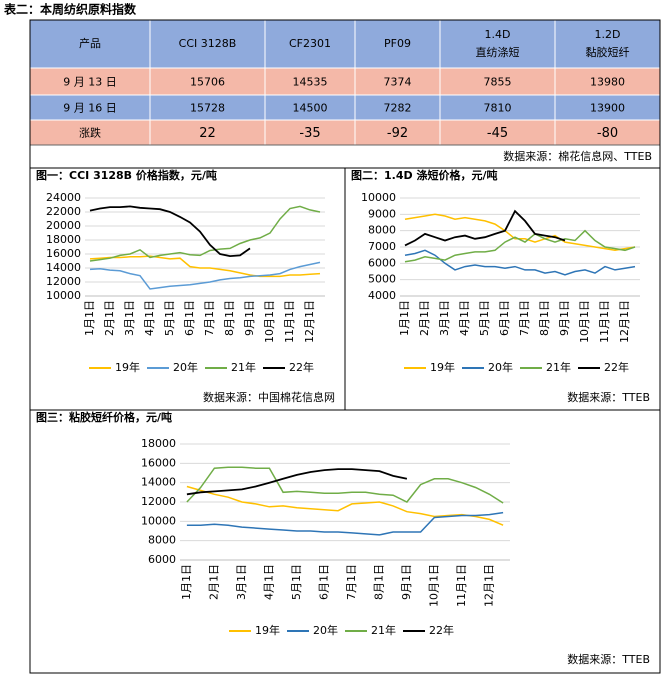  What do you see at coordinates (70, 9) in the screenshot?
I see `doc-title: 表二：本周纺织原料指数` at bounding box center [70, 9].